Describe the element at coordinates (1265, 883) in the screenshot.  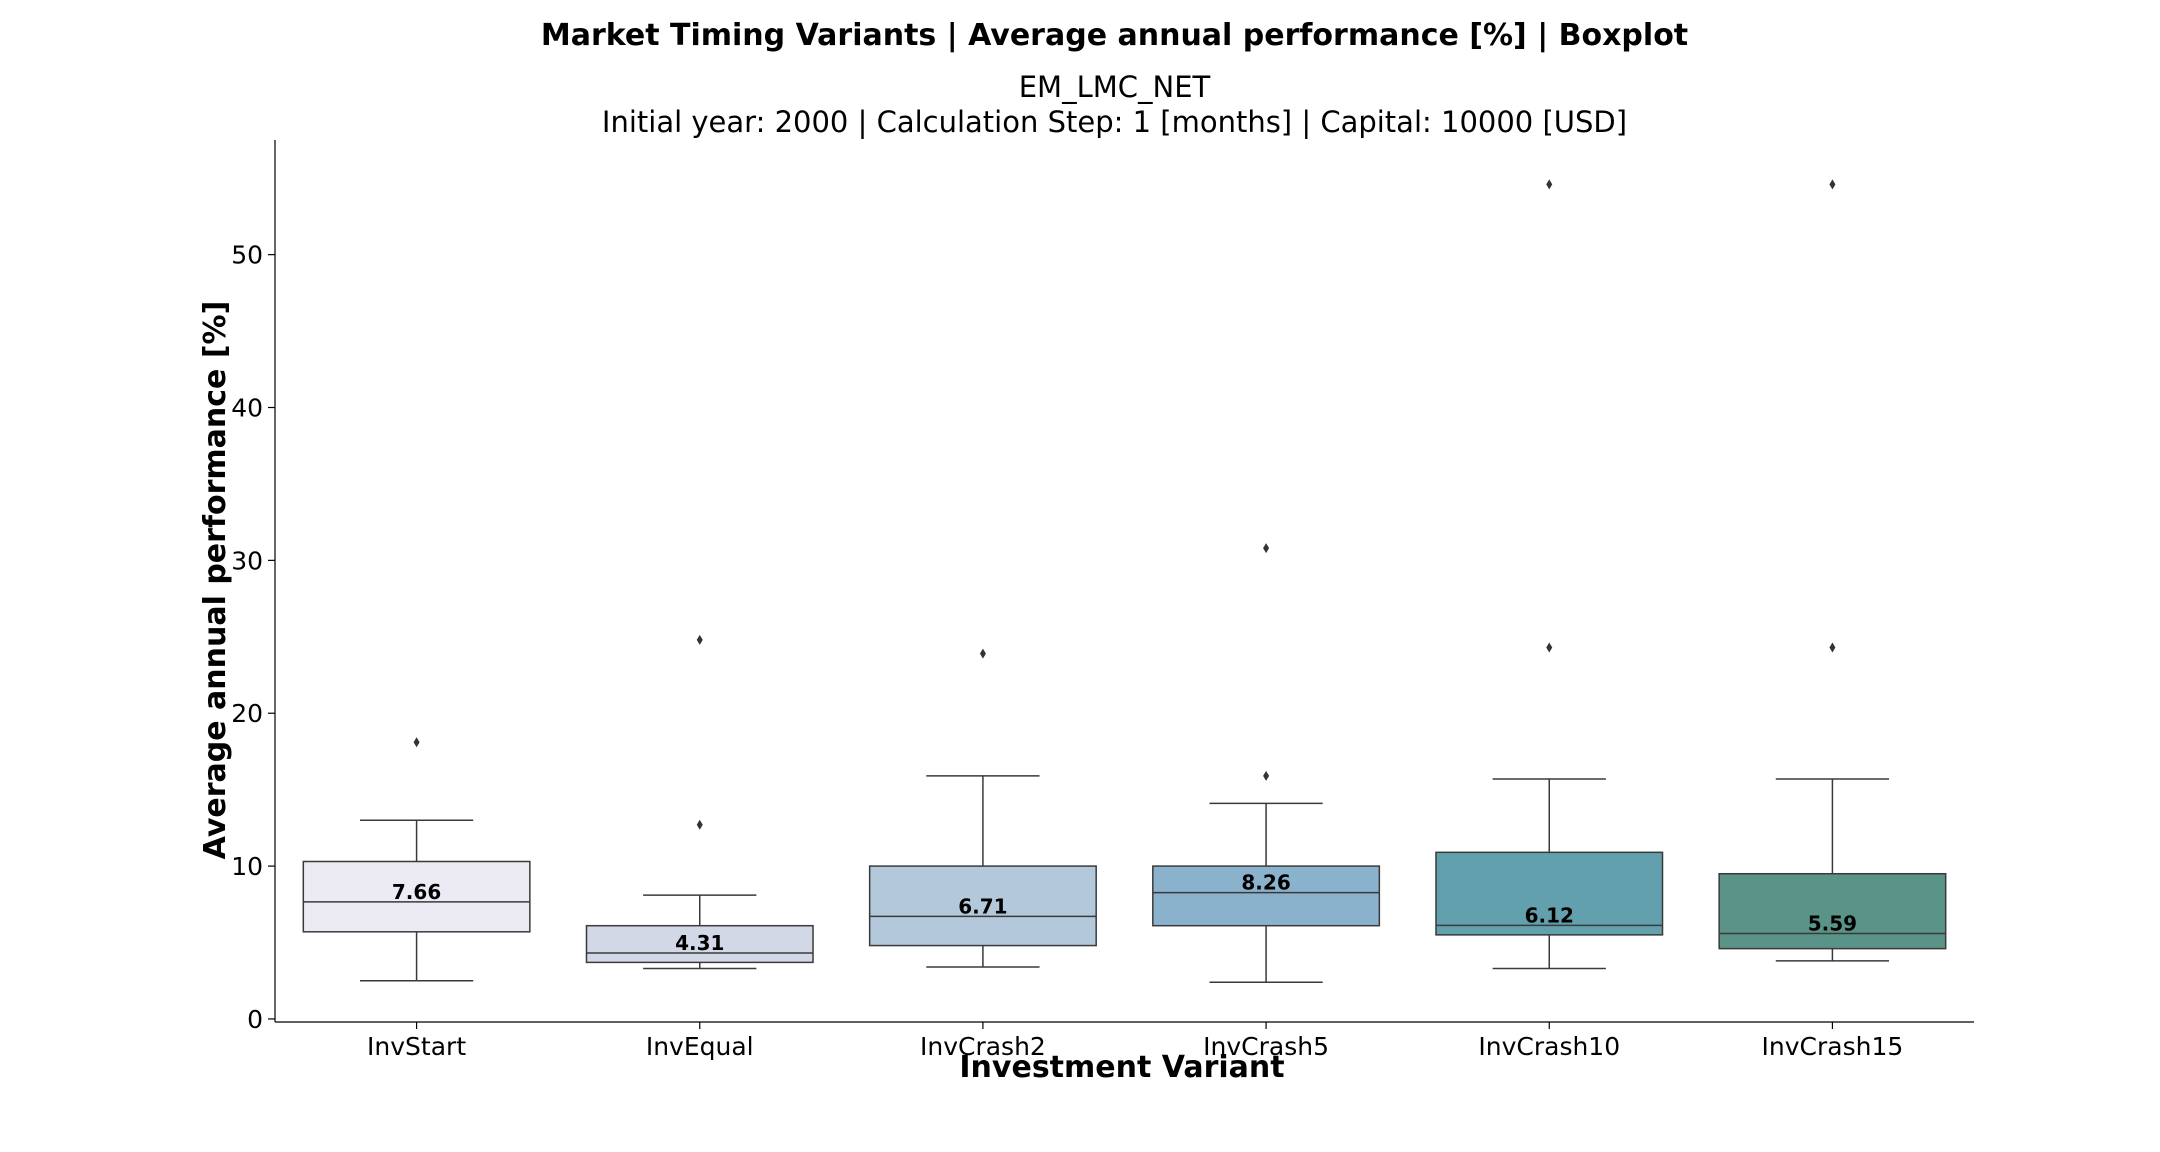
I see `median-label: 8.26` at that location.